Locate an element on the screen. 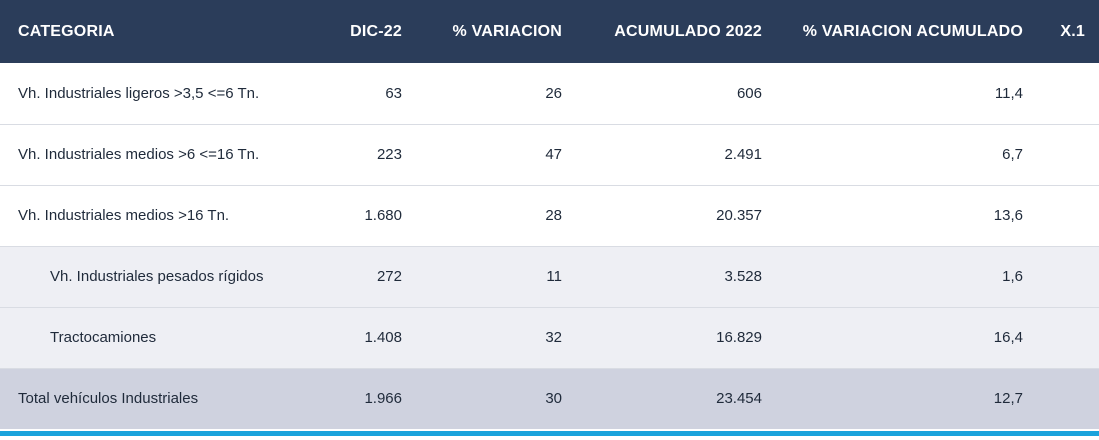 The height and width of the screenshot is (440, 1099). cell-variacion: 32 is located at coordinates (496, 338).